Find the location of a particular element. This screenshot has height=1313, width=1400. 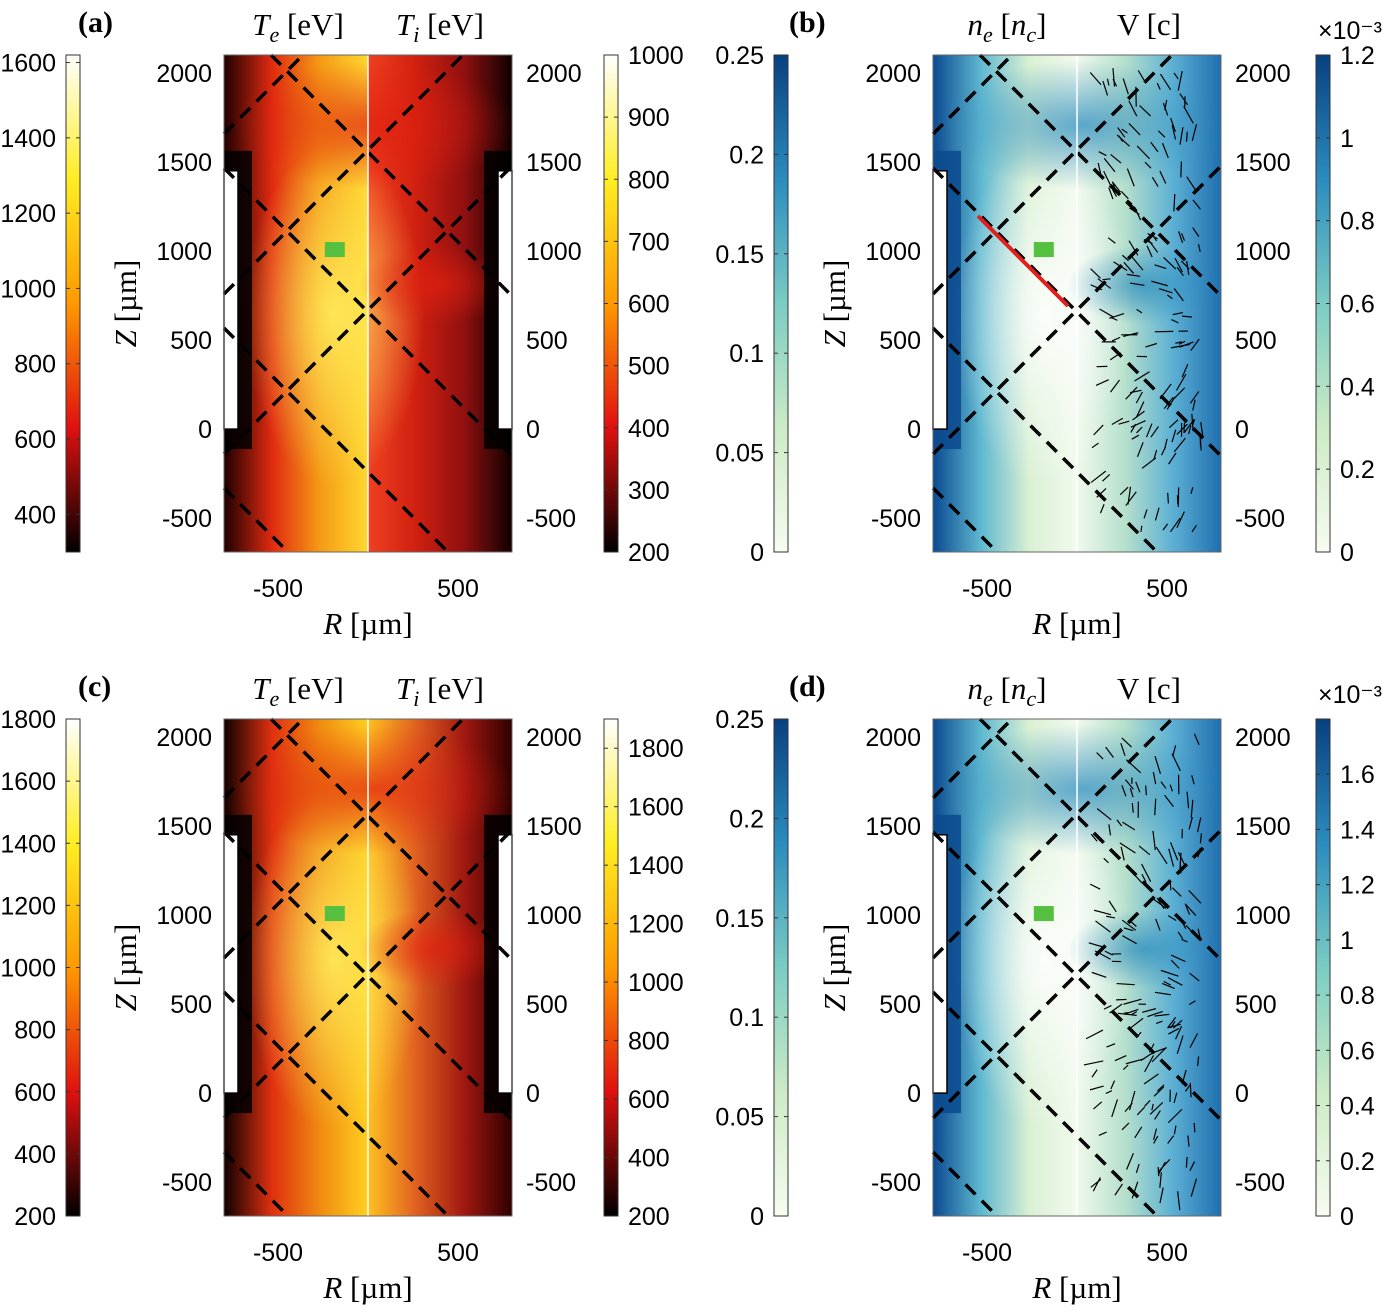

laser-beams is located at coordinates (368, 967).